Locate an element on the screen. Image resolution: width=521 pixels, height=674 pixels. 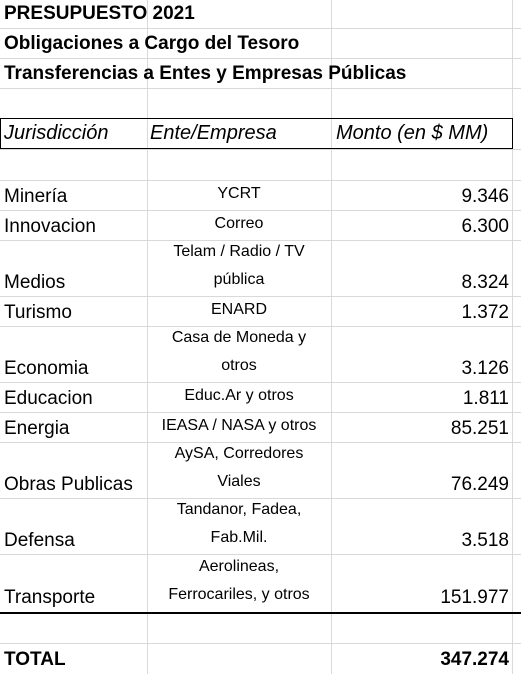
table-row: Turismo ENARD 1.372 is located at coordinates (260, 311).